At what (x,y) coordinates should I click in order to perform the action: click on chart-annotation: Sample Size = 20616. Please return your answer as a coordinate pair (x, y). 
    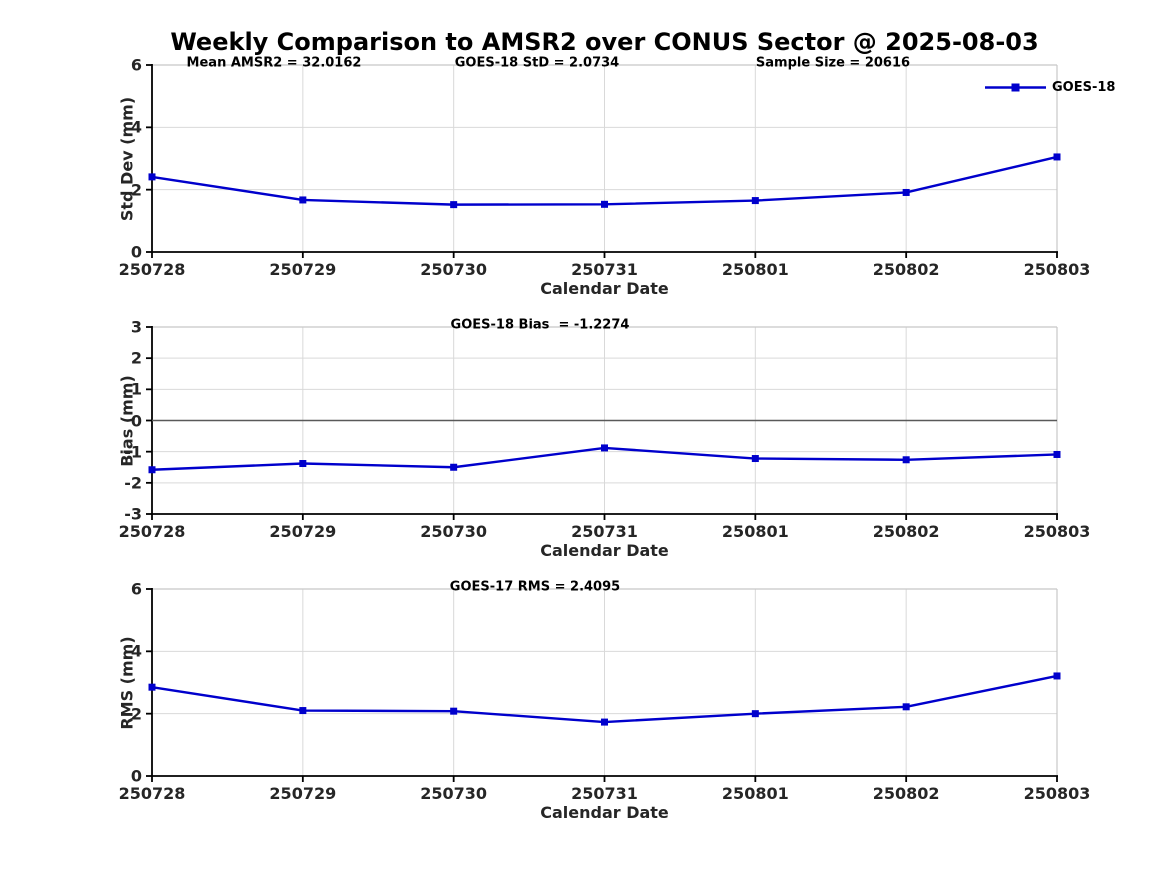
    Looking at the image, I should click on (833, 63).